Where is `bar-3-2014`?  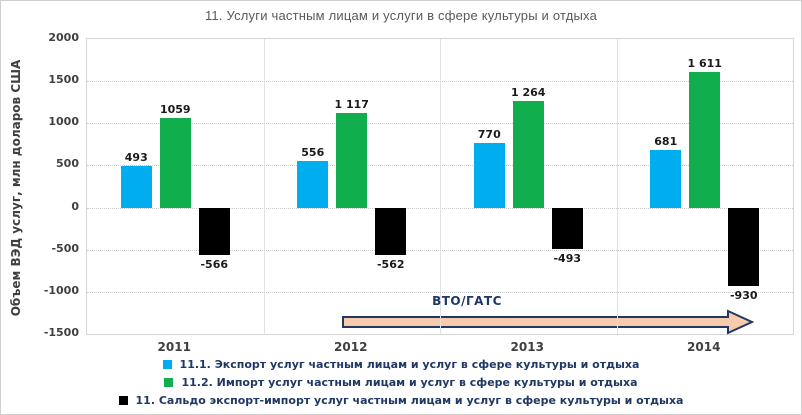 bar-3-2014 is located at coordinates (744, 246).